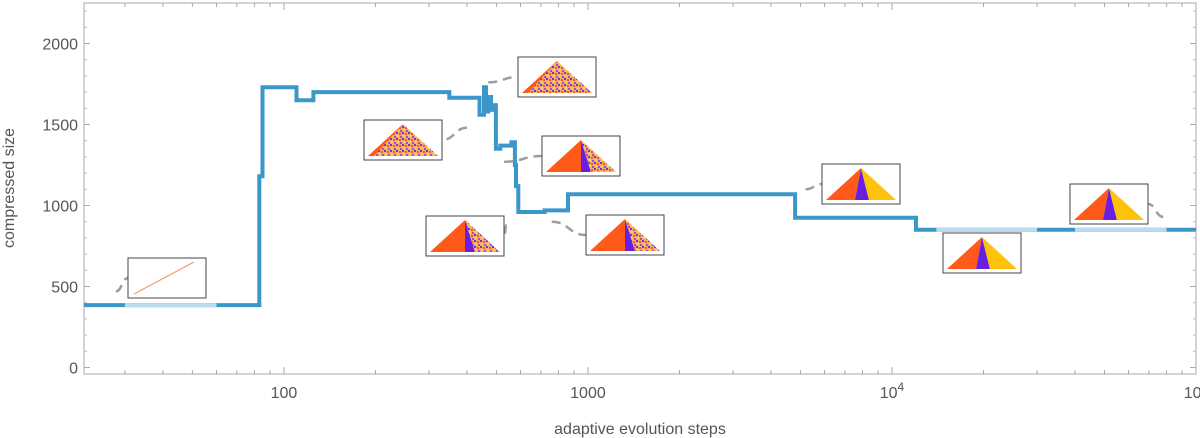  Describe the element at coordinates (892, 391) in the screenshot. I see `x-tick-label: 104` at that location.